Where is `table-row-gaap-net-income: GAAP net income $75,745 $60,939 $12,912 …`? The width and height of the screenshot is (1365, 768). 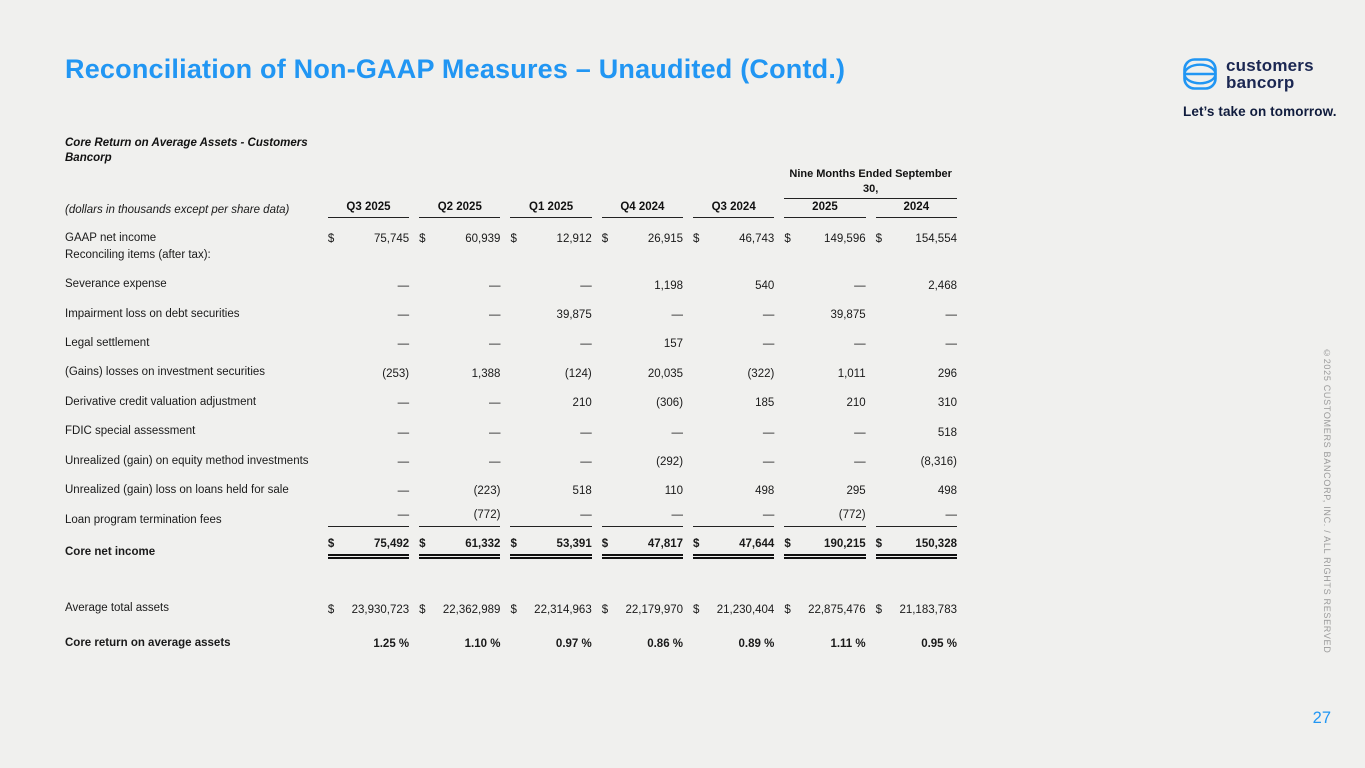
table-row-gaap-net-income: GAAP net income $75,745 $60,939 $12,912 … is located at coordinates (511, 231).